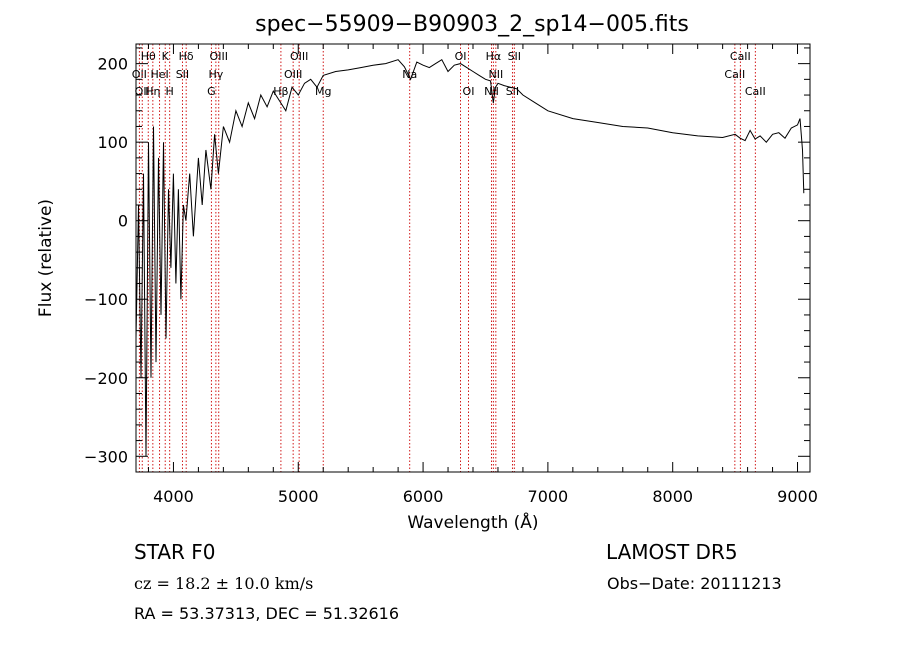 The image size is (900, 649). Describe the element at coordinates (224, 583) in the screenshot. I see `redshift-velocity: cz = 18.2 ± 10.0 km/s` at that location.